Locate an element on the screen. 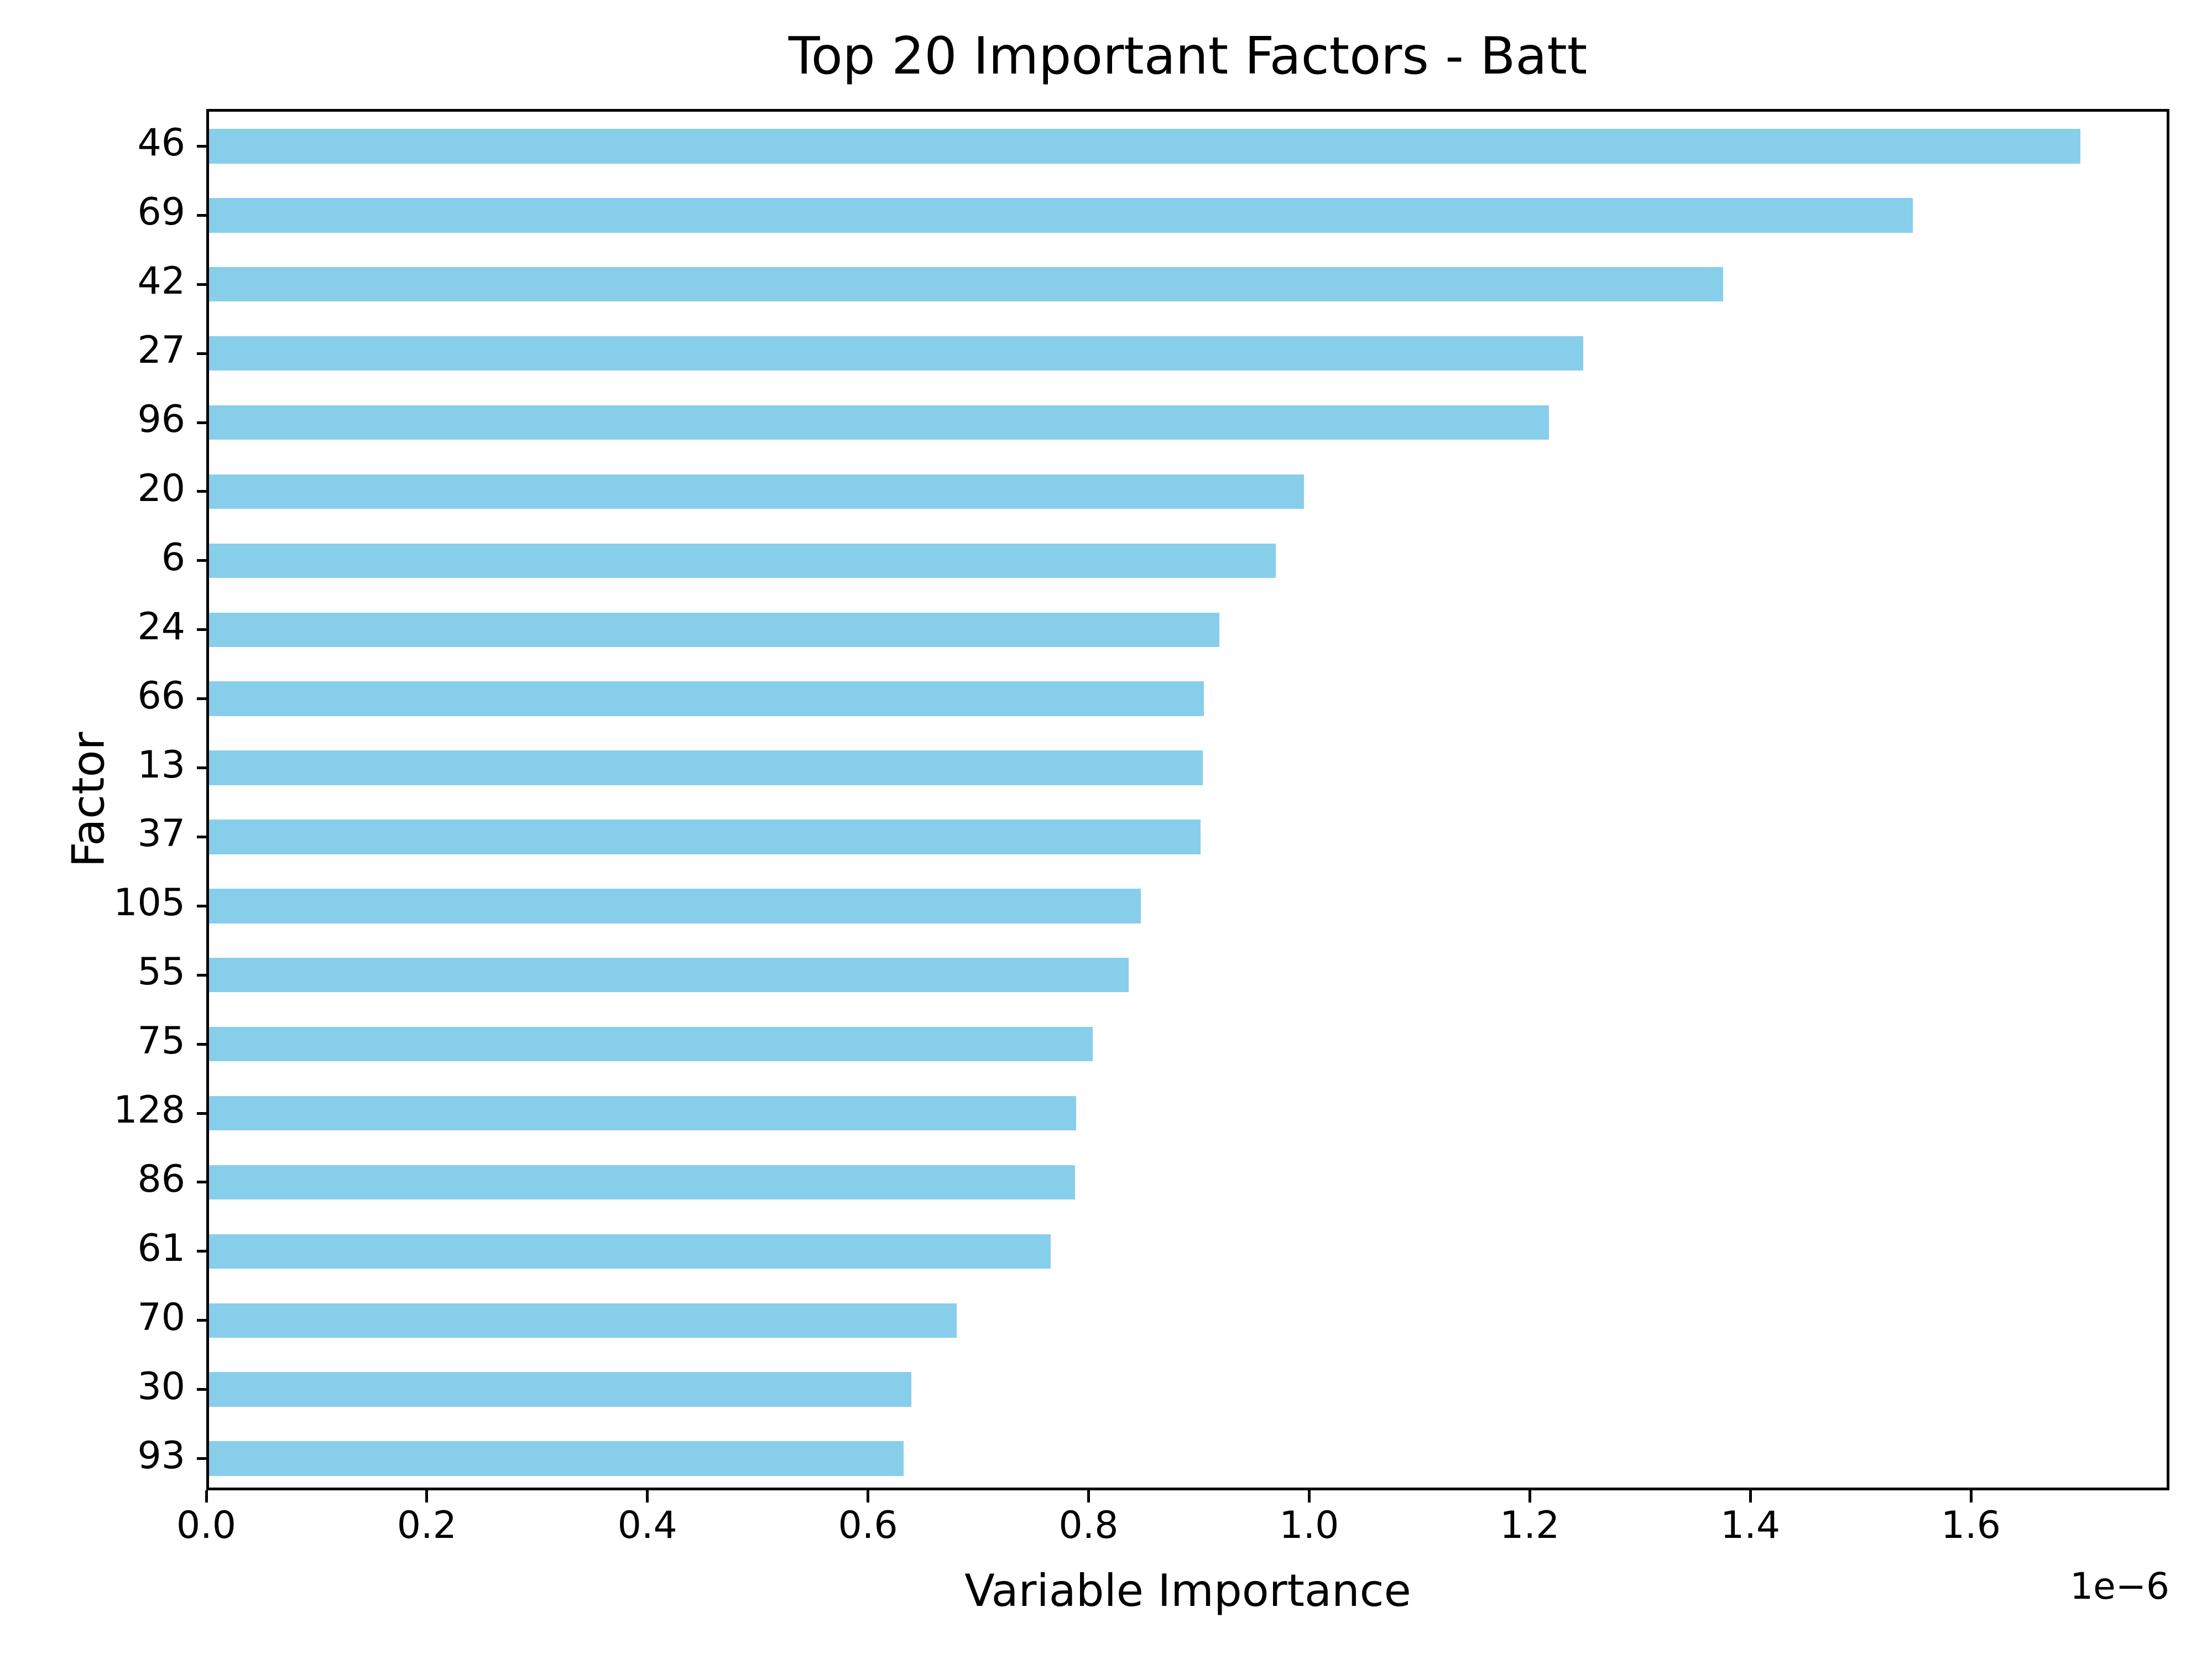  y-tick-label: 20 is located at coordinates (161, 488).